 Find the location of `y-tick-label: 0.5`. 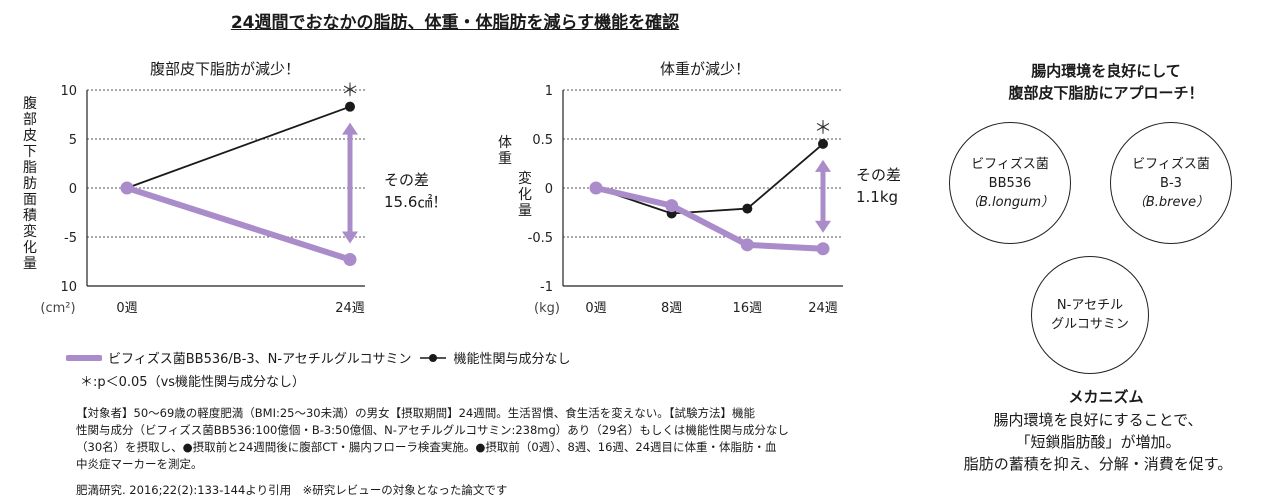

y-tick-label: 0.5 is located at coordinates (542, 140).